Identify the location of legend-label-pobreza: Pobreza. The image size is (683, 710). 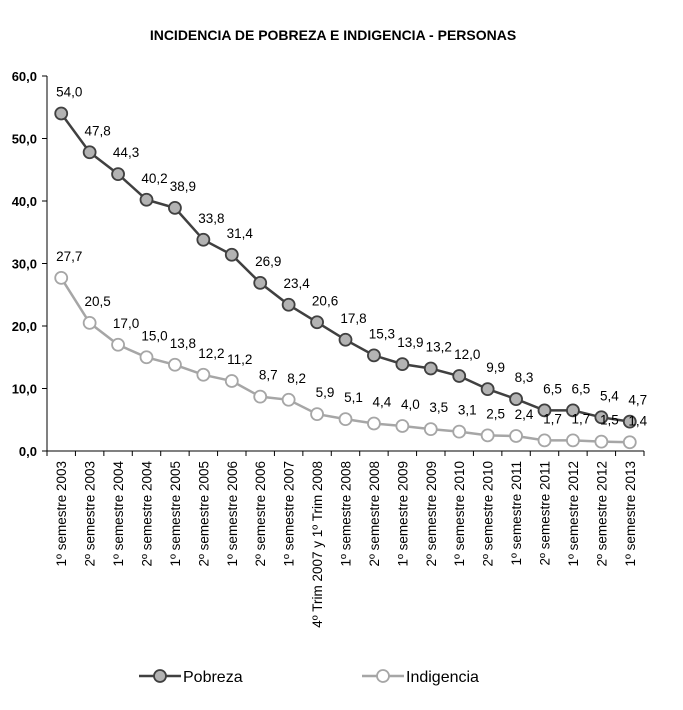
(213, 677).